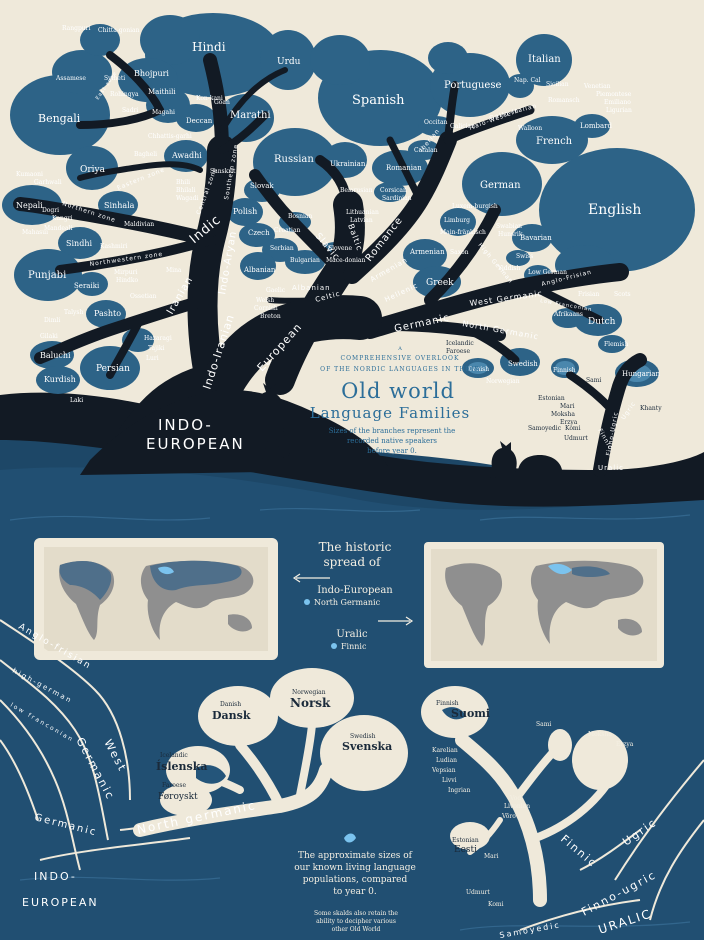 This screenshot has width=704, height=940. I want to click on lang-slovene: Slovene, so click(340, 248).